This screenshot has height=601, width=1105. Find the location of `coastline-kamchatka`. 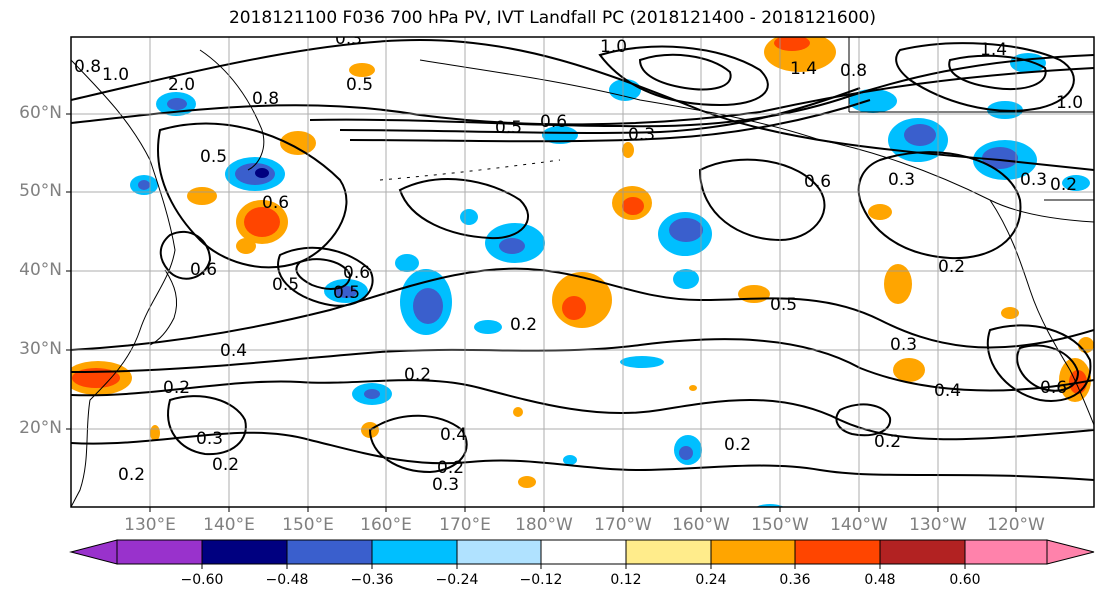

coastline-kamchatka is located at coordinates (232, 110).